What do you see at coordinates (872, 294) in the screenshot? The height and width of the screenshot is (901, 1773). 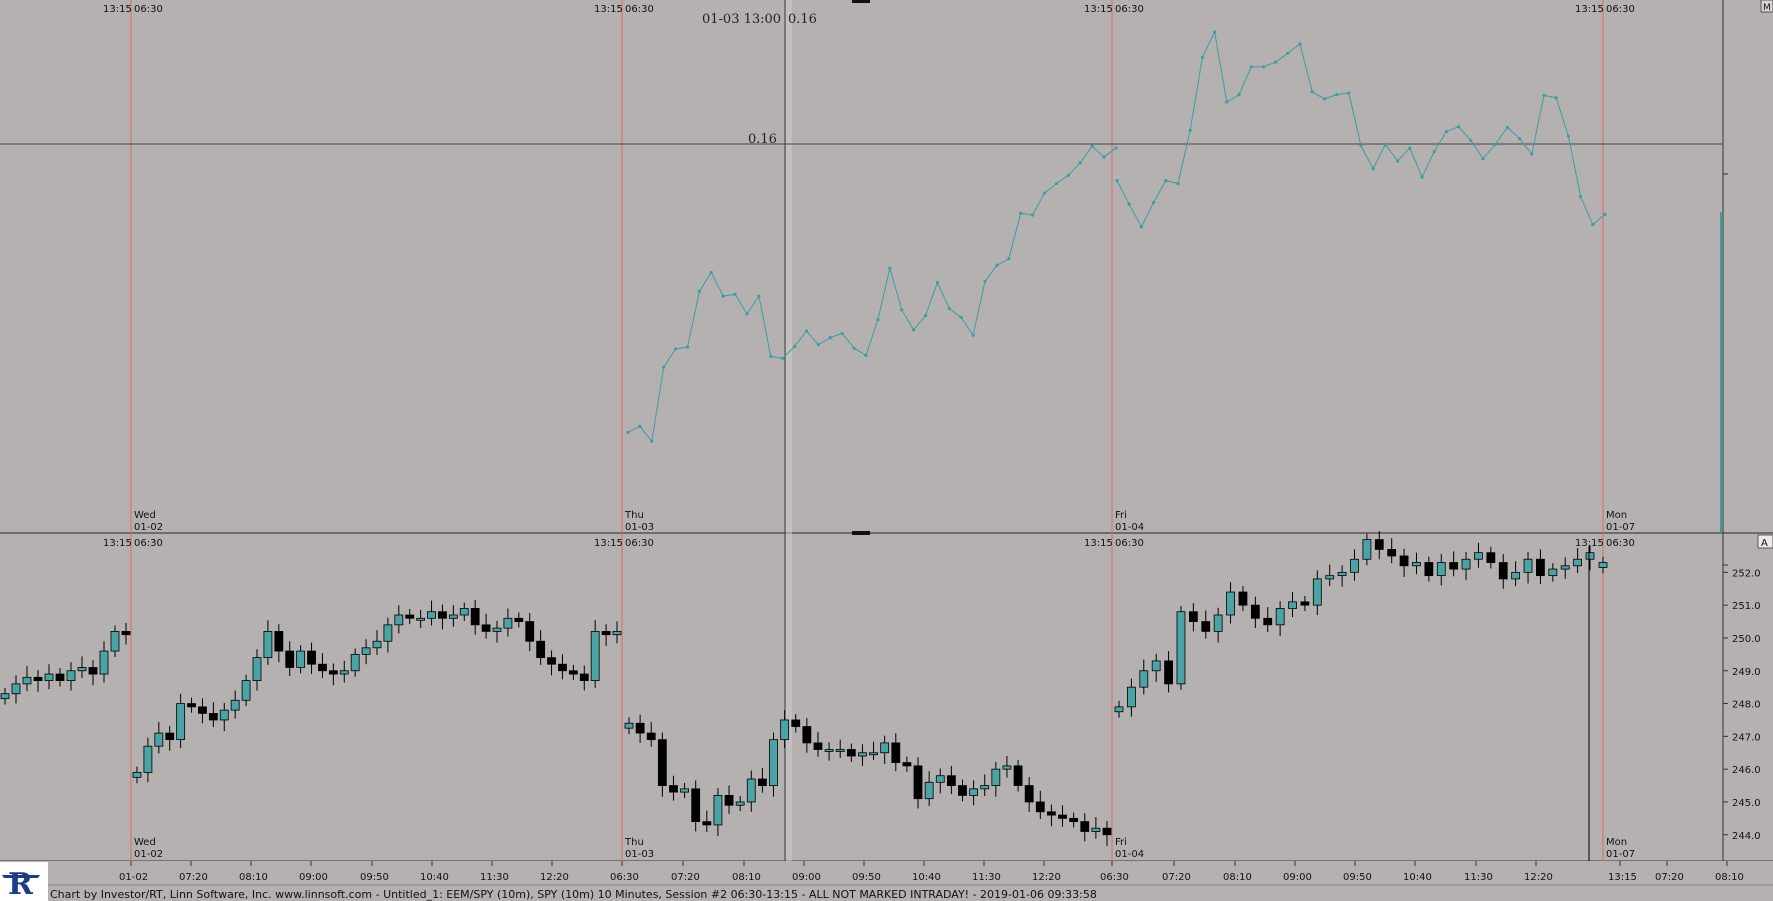 I see `ratio-line` at bounding box center [872, 294].